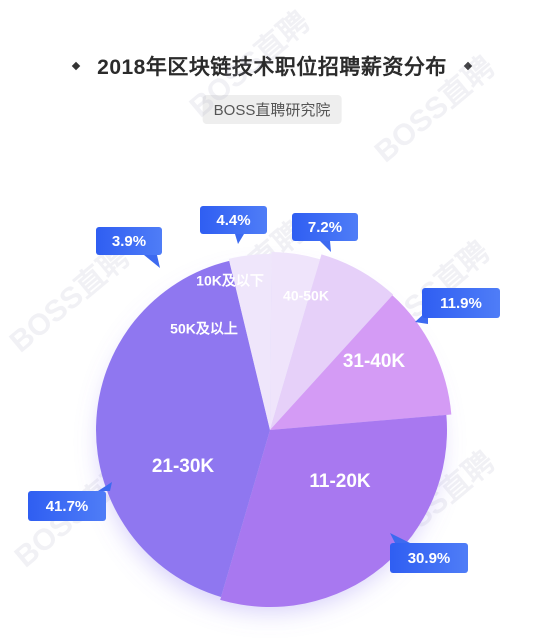  I want to click on chart-title: 2018年区块链技术职位招聘薪资分布, so click(272, 67).